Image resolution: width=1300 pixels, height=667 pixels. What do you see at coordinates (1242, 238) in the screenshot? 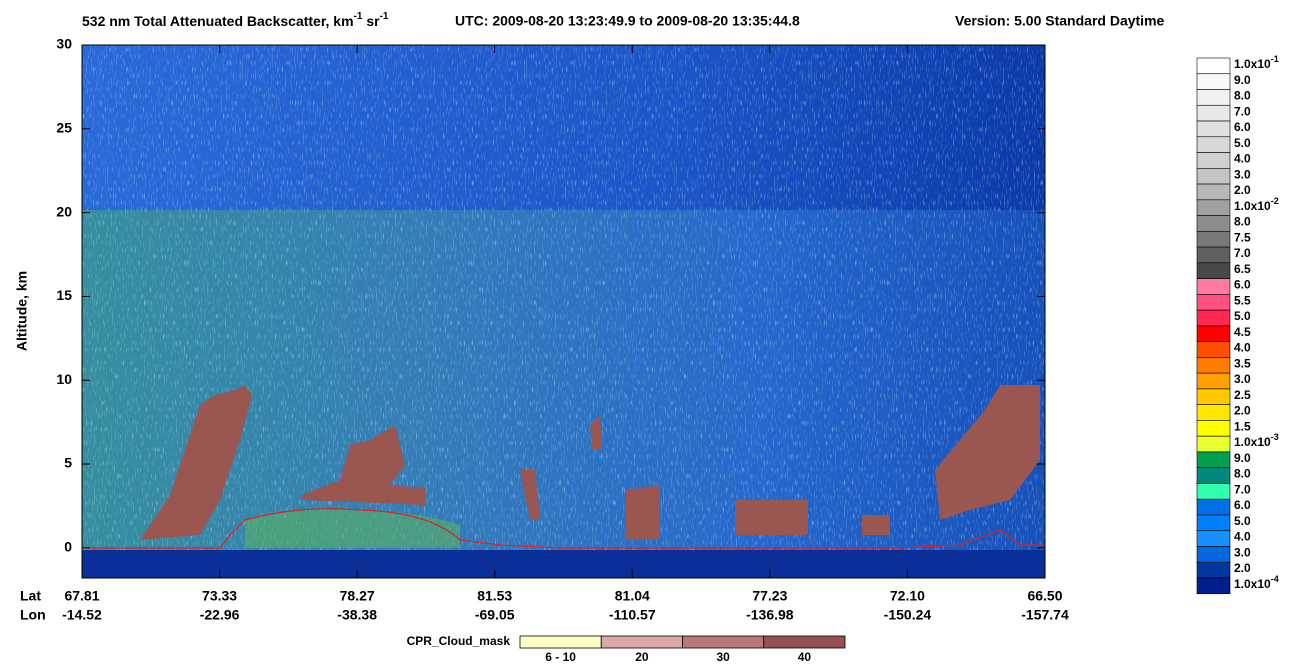
I see `colorbar-label-text: 7.5` at bounding box center [1242, 238].